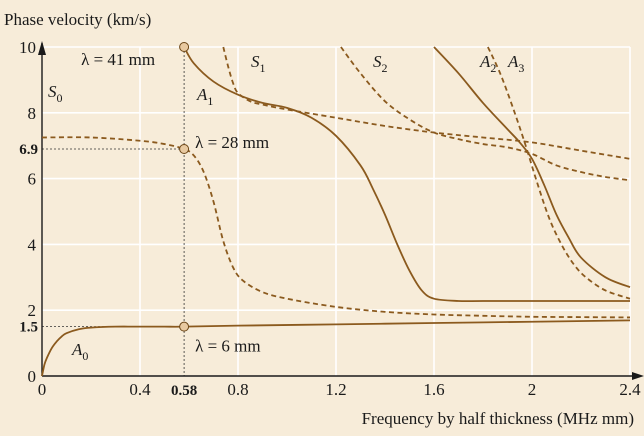 This screenshot has width=644, height=436. I want to click on x-tick-label: 2, so click(532, 389).